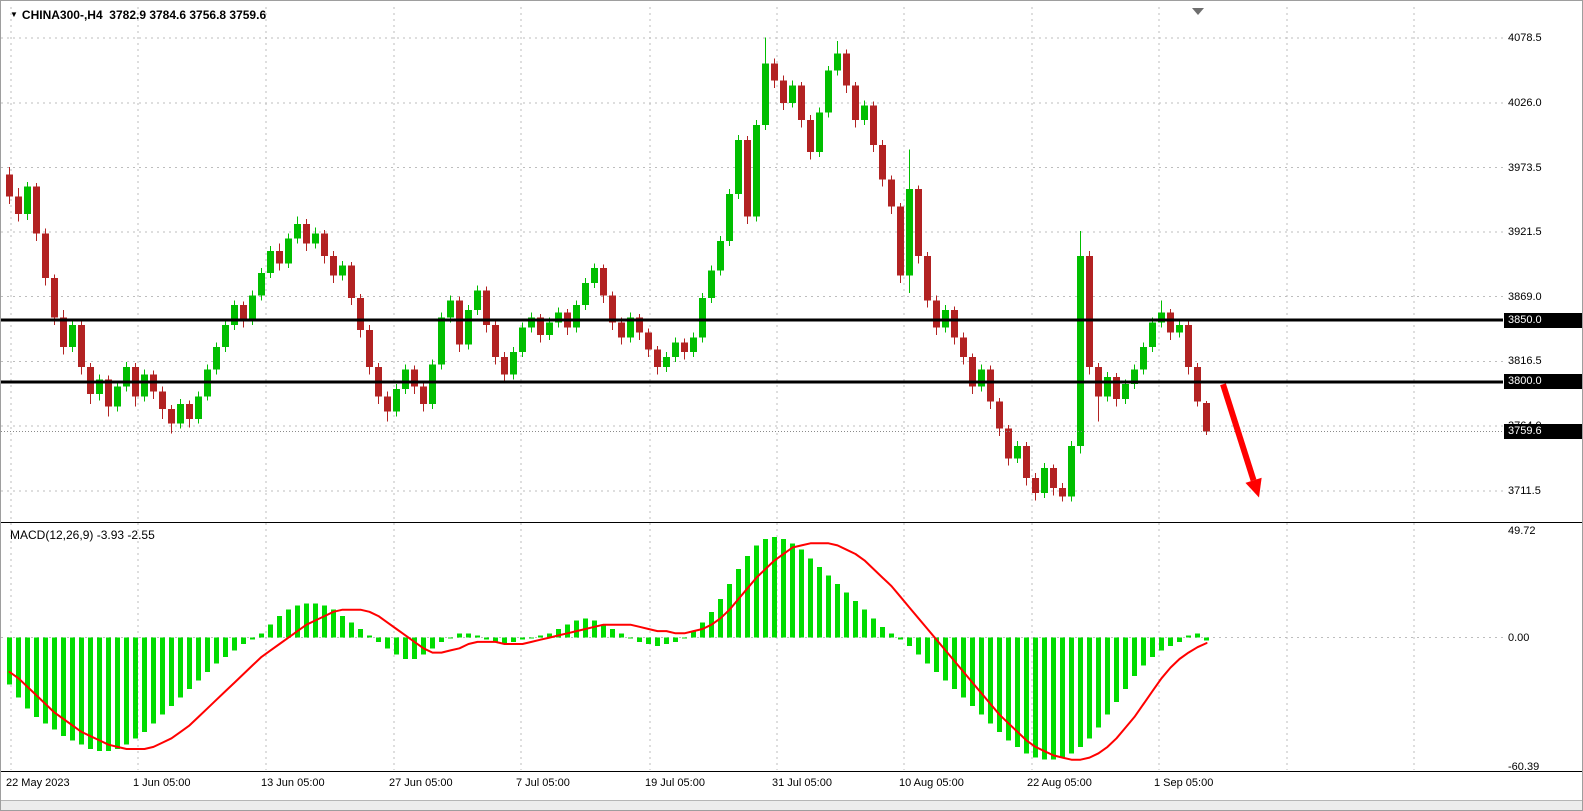  What do you see at coordinates (1525, 168) in the screenshot?
I see `price-tick-label: 3973.5` at bounding box center [1525, 168].